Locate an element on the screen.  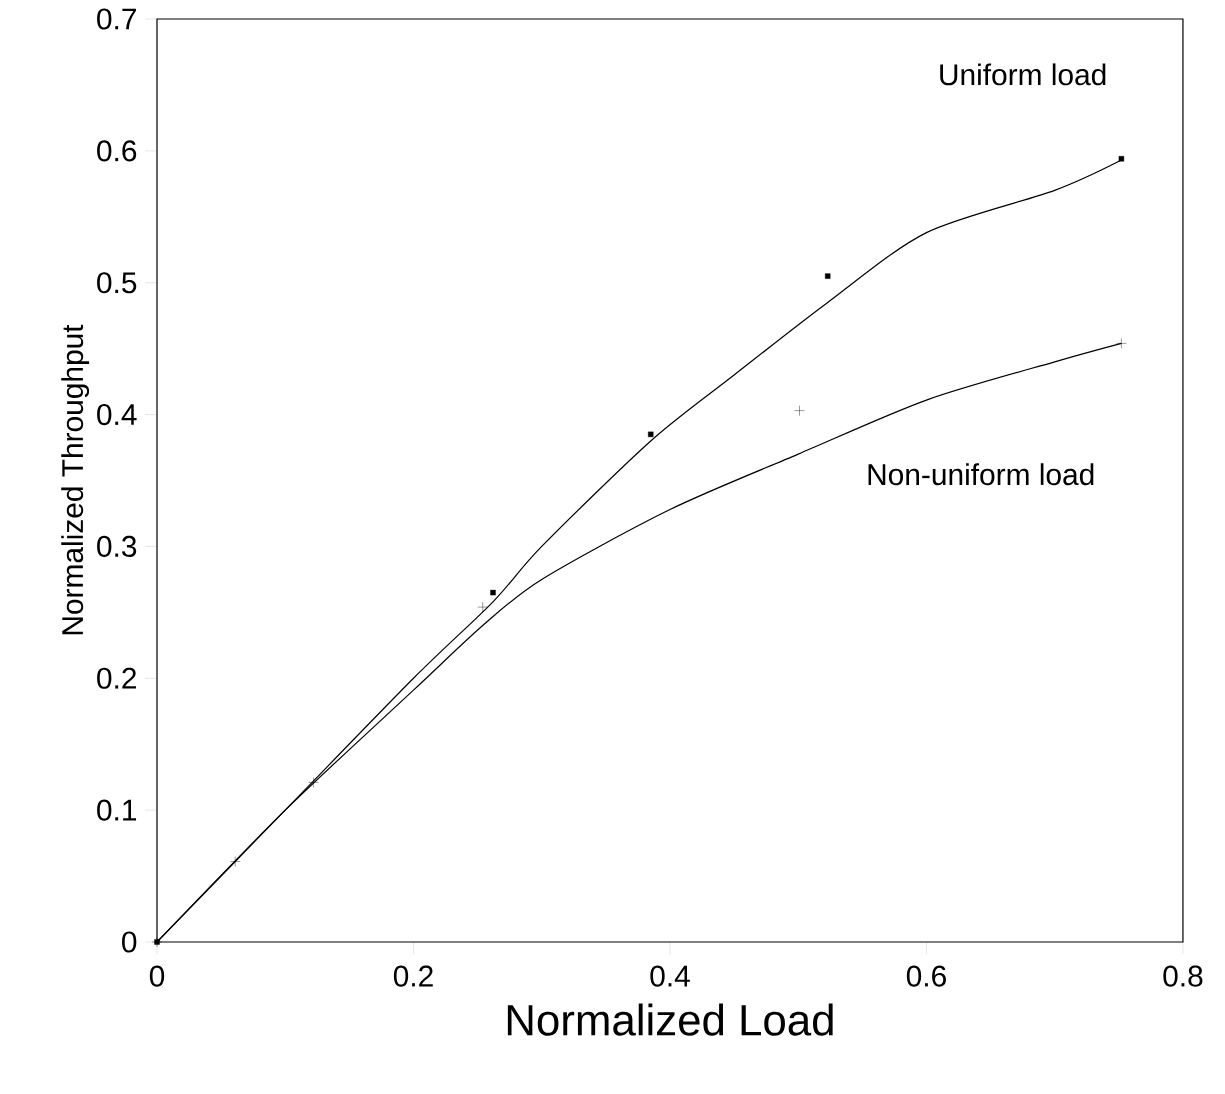
y-tick-label: 0.1 is located at coordinates (117, 810).